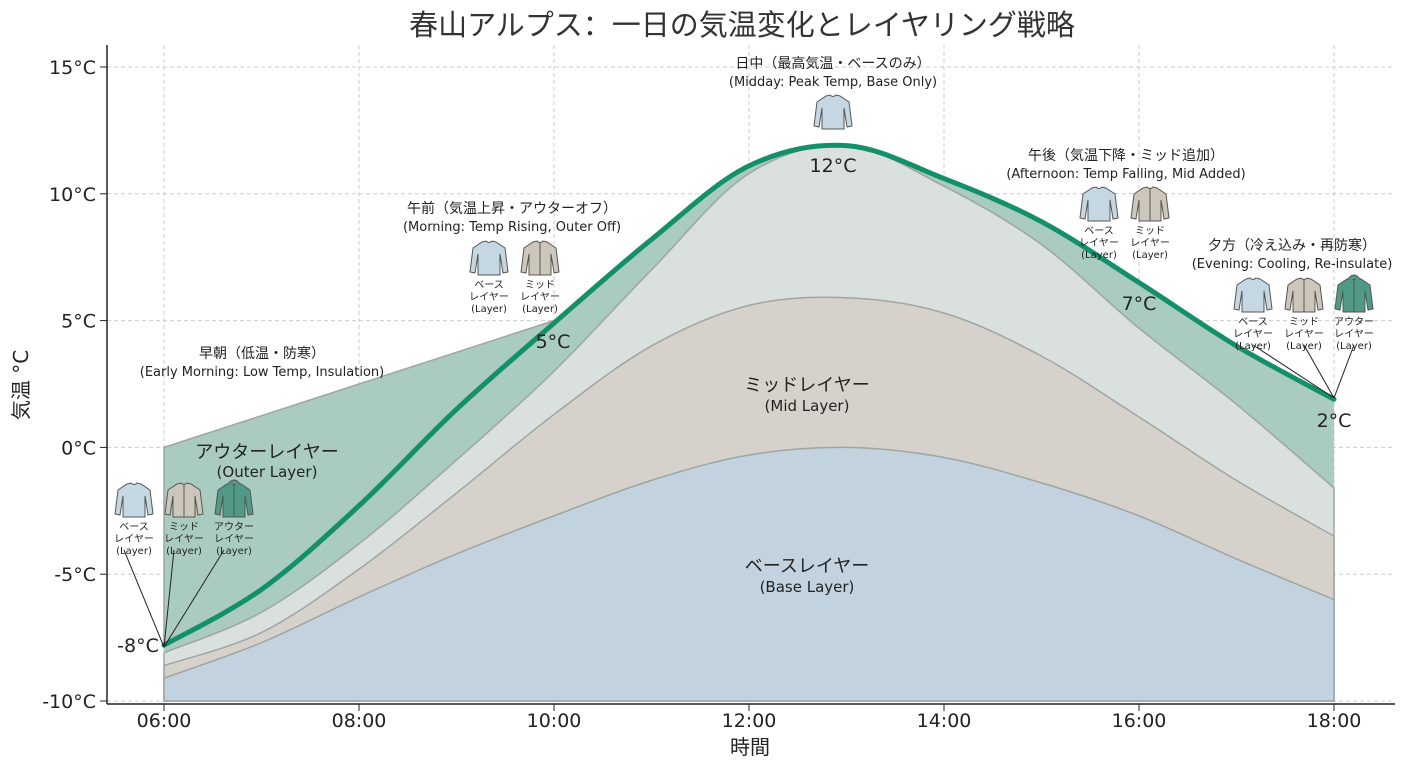 Image resolution: width=1408 pixels, height=772 pixels. I want to click on temperature-point-label: 7°C, so click(1139, 304).